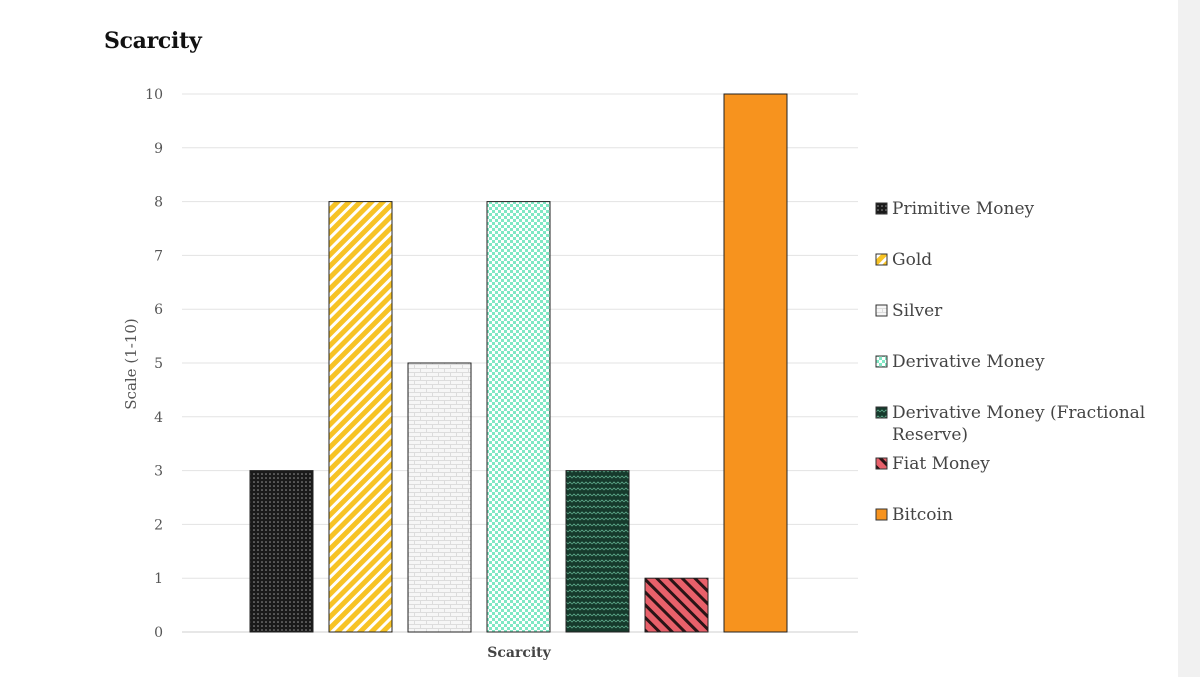  What do you see at coordinates (1189, 338) in the screenshot?
I see `side-strip` at bounding box center [1189, 338].